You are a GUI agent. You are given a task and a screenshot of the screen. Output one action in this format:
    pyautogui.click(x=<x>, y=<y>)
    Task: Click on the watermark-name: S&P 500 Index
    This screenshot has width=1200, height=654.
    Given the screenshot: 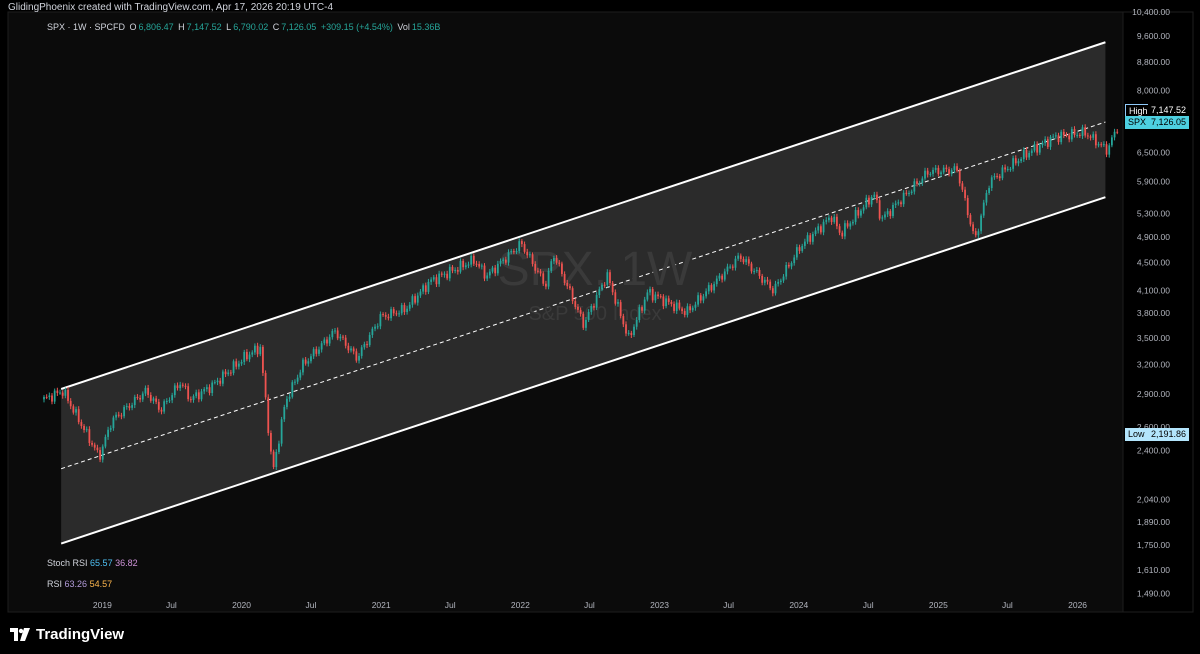 What is the action you would take?
    pyautogui.click(x=594, y=314)
    